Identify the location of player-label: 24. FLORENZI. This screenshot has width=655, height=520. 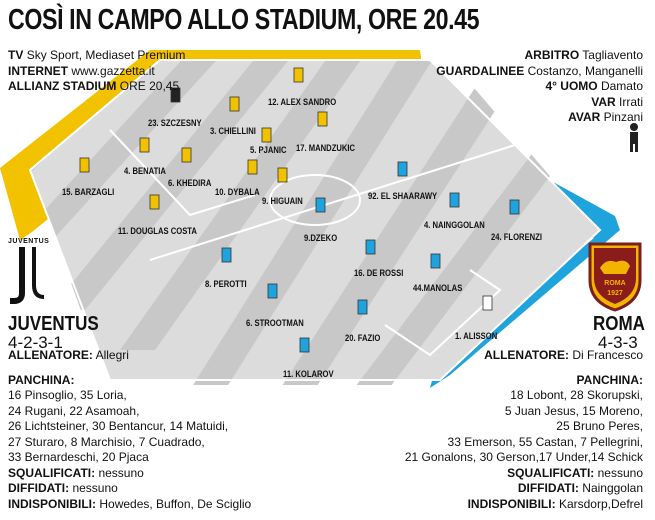
(517, 237).